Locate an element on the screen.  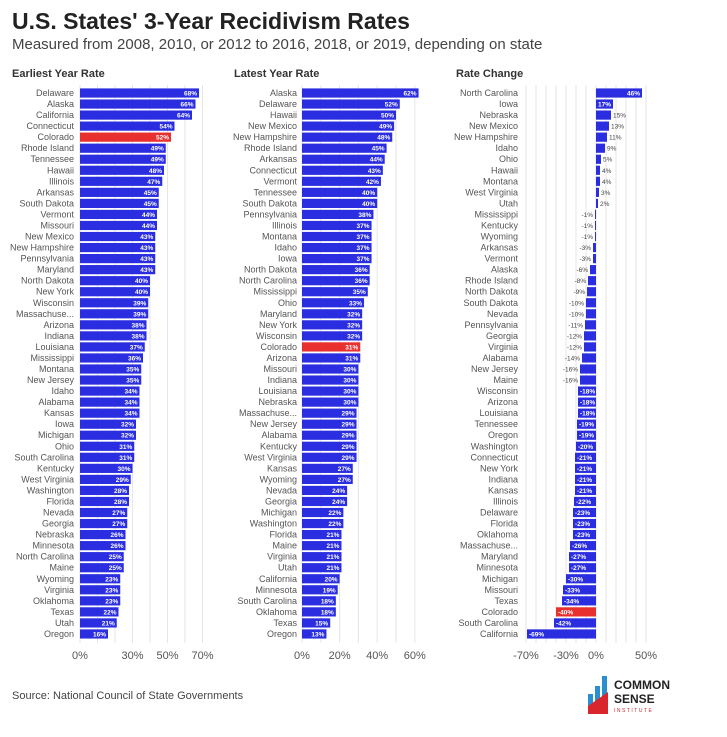
data-label: -33% is located at coordinates (572, 590).